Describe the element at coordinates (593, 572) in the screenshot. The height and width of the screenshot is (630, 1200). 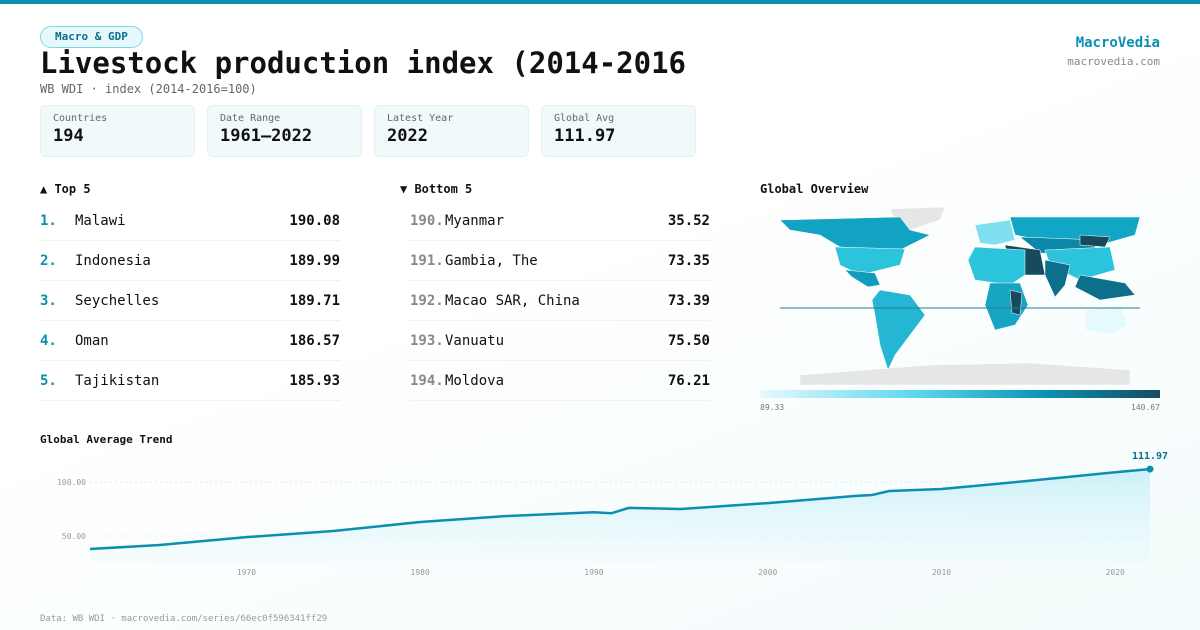
I see `x-tick-label: 1990` at that location.